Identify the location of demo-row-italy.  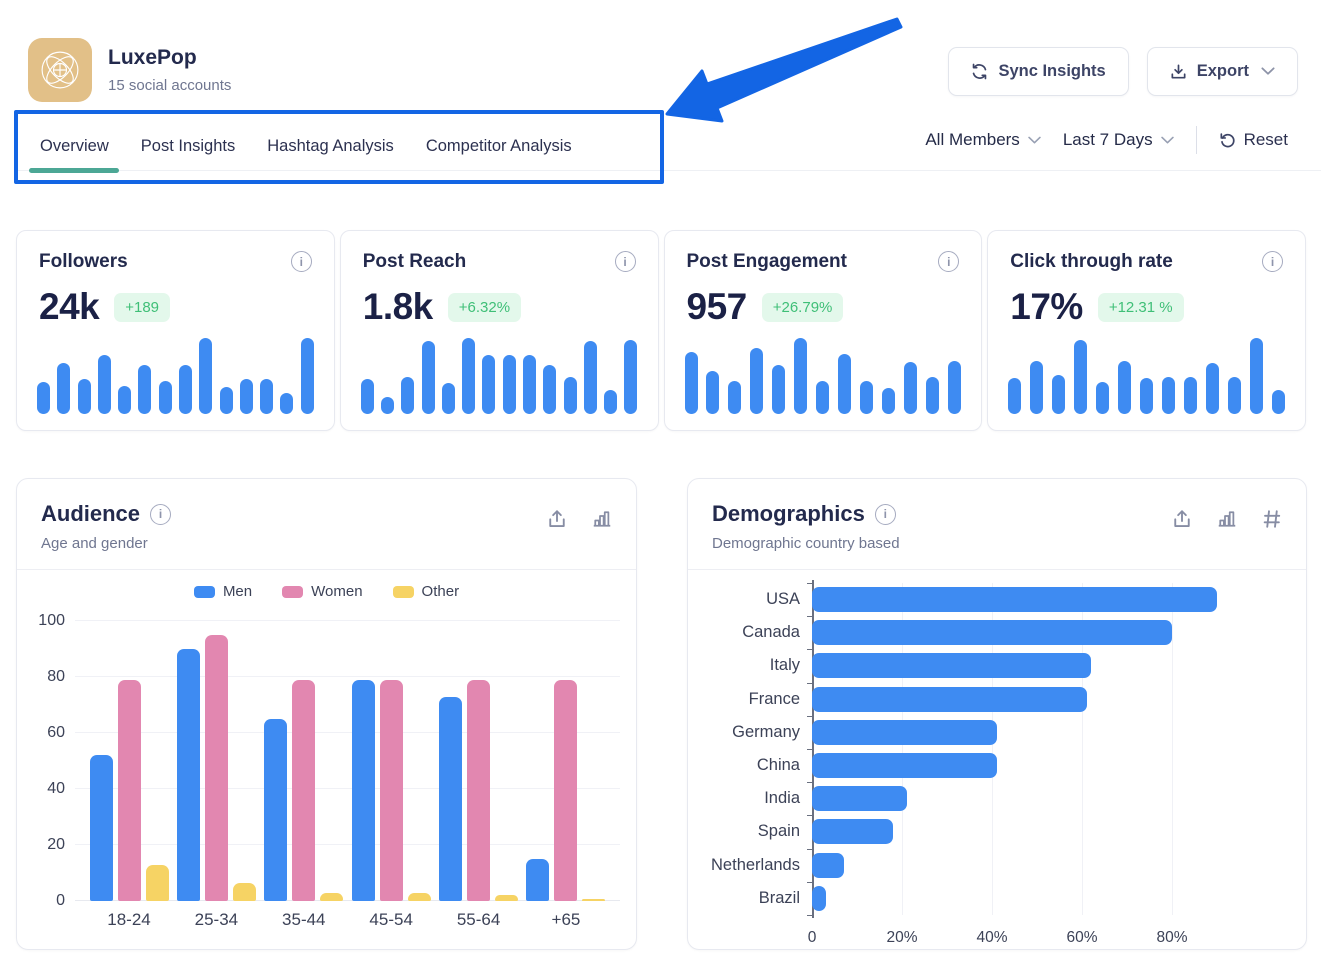
(1014, 665).